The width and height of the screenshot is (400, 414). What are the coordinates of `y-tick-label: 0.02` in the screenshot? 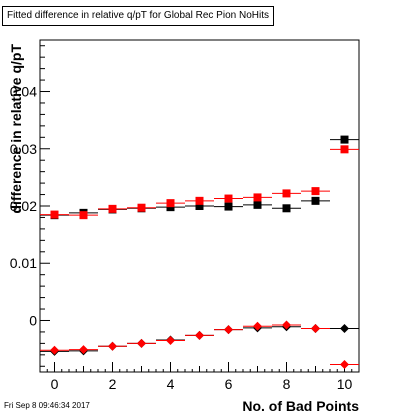 It's located at (23, 206).